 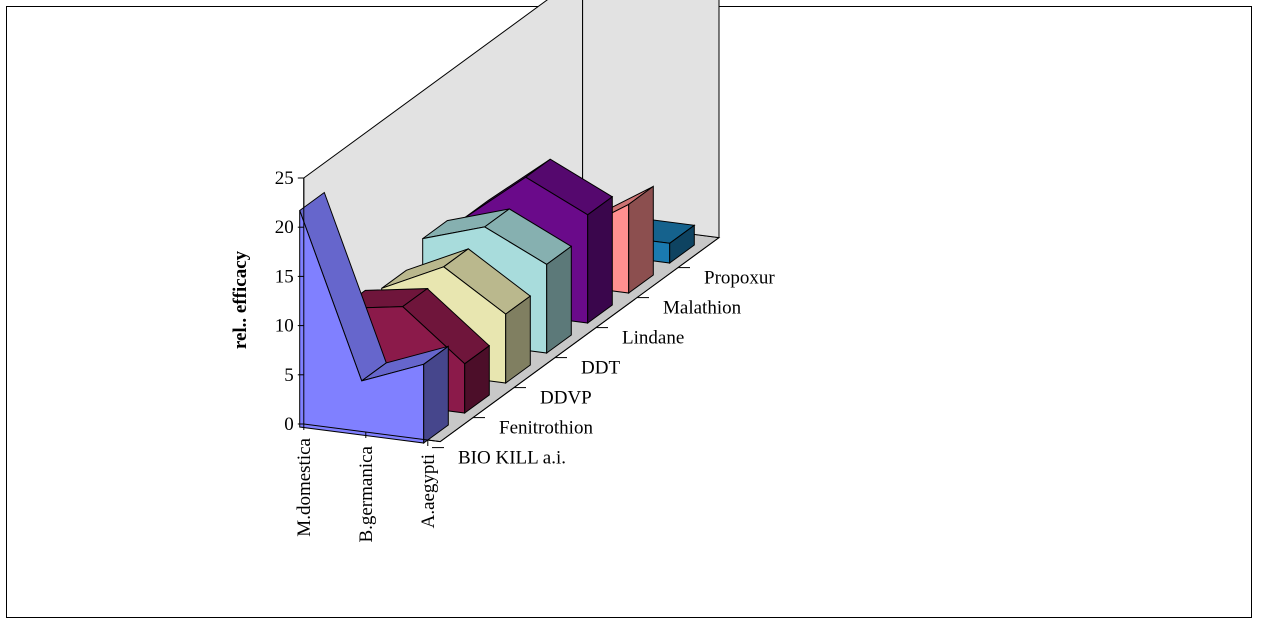 What do you see at coordinates (284, 227) in the screenshot?
I see `y-tick-label: 20` at bounding box center [284, 227].